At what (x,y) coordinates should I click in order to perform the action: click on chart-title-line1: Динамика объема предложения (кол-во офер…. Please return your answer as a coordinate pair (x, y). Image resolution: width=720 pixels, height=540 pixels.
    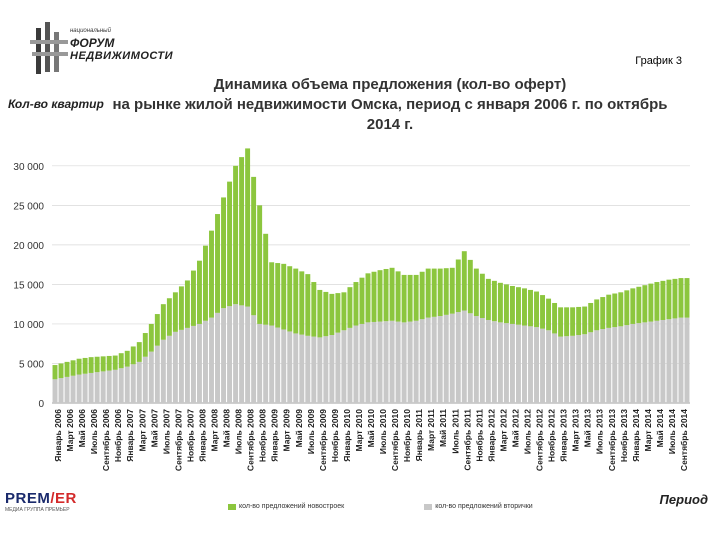
    Looking at the image, I should click on (390, 84).